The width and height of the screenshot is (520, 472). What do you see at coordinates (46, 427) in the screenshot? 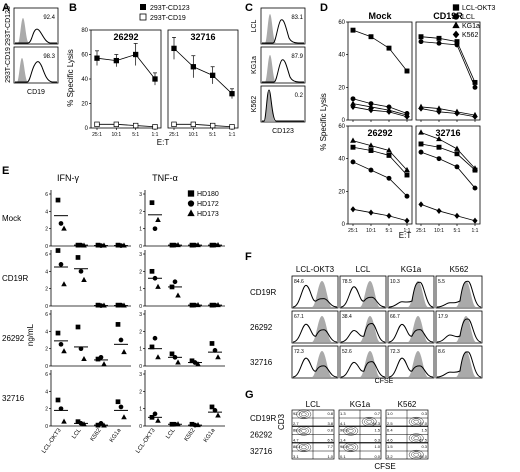
I see `e-ifn-row-3-ytick-label-0: 0` at bounding box center [46, 427].